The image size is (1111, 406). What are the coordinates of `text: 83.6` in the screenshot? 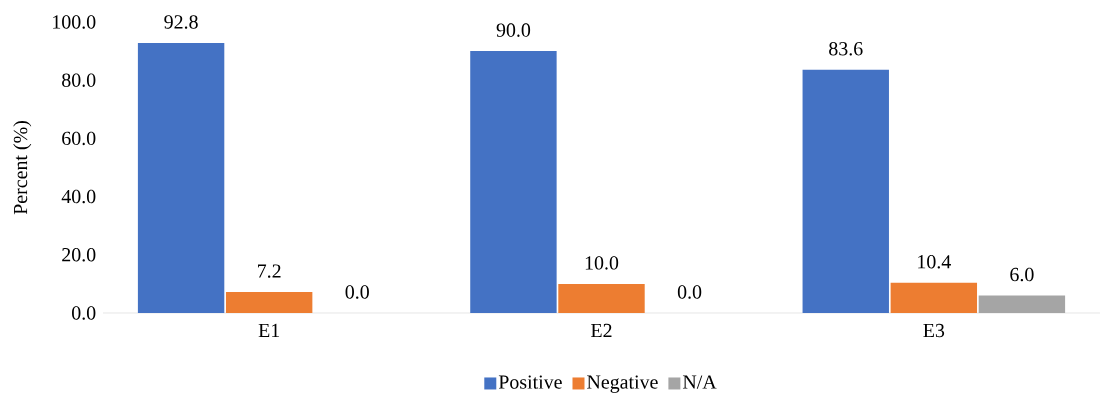 It's located at (846, 48).